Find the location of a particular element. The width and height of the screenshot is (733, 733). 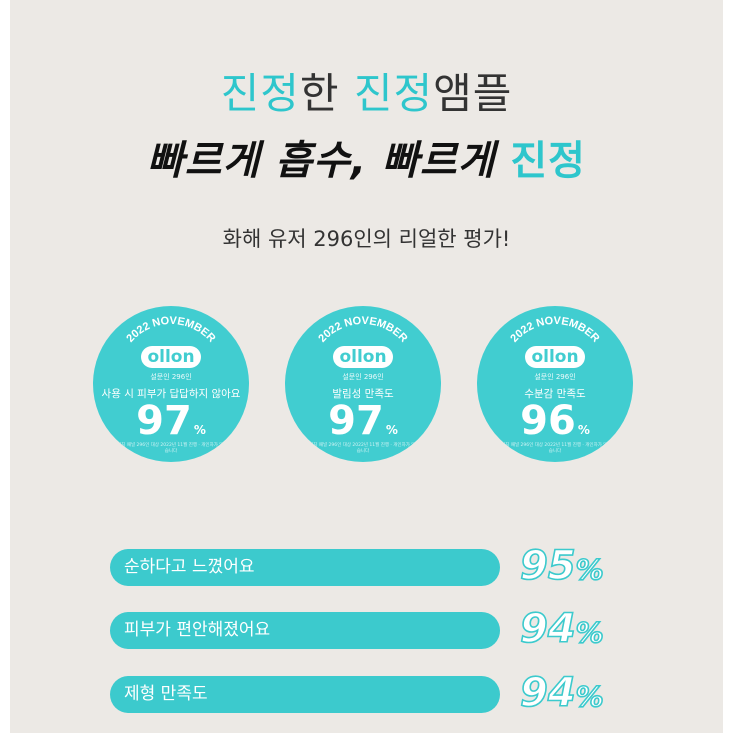

headline: 진정한 진정앰플 is located at coordinates (366, 90).